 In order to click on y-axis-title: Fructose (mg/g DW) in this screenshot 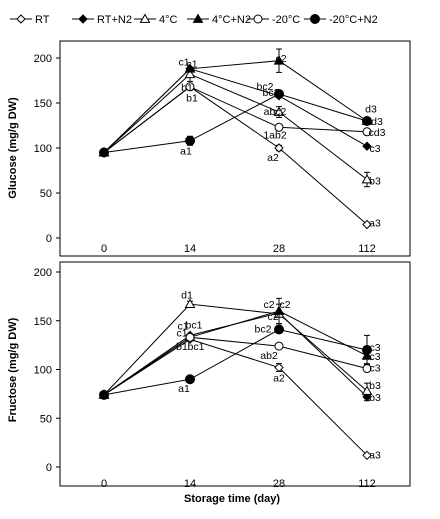, I will do `click(13, 369)`.